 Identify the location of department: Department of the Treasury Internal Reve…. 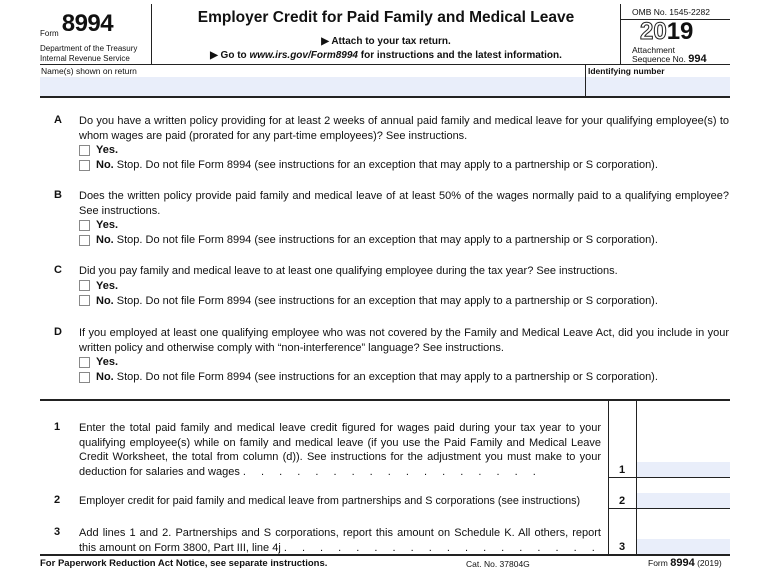
(88, 54).